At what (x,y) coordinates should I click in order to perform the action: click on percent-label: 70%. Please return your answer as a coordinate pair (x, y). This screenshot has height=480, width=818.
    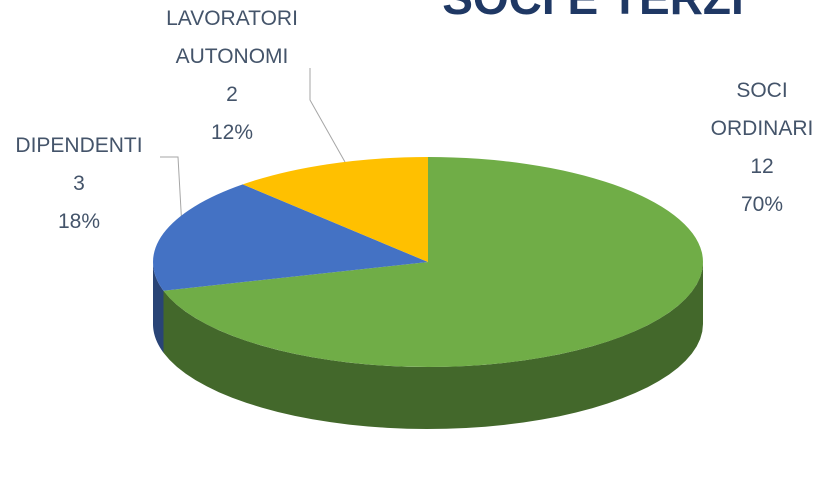
    Looking at the image, I should click on (762, 204).